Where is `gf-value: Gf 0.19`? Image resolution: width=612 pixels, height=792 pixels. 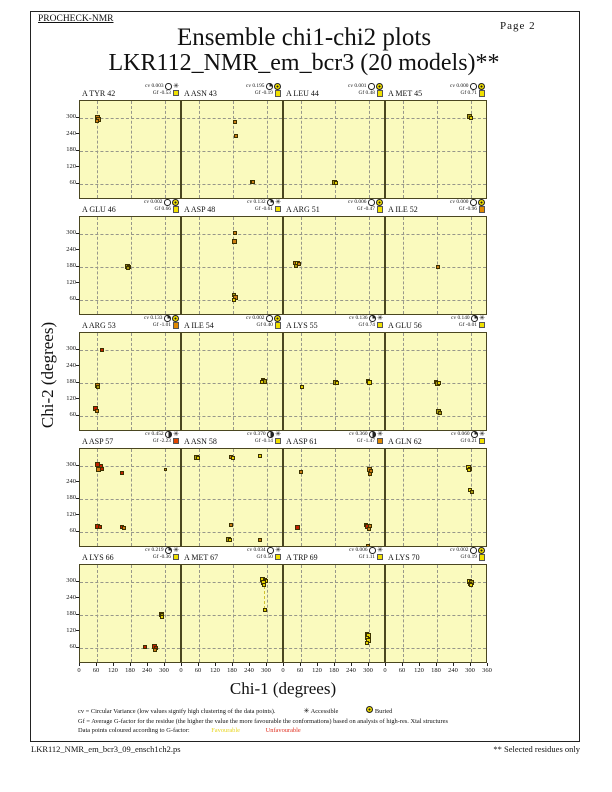
gf-value: Gf 0.19 is located at coordinates (468, 557).